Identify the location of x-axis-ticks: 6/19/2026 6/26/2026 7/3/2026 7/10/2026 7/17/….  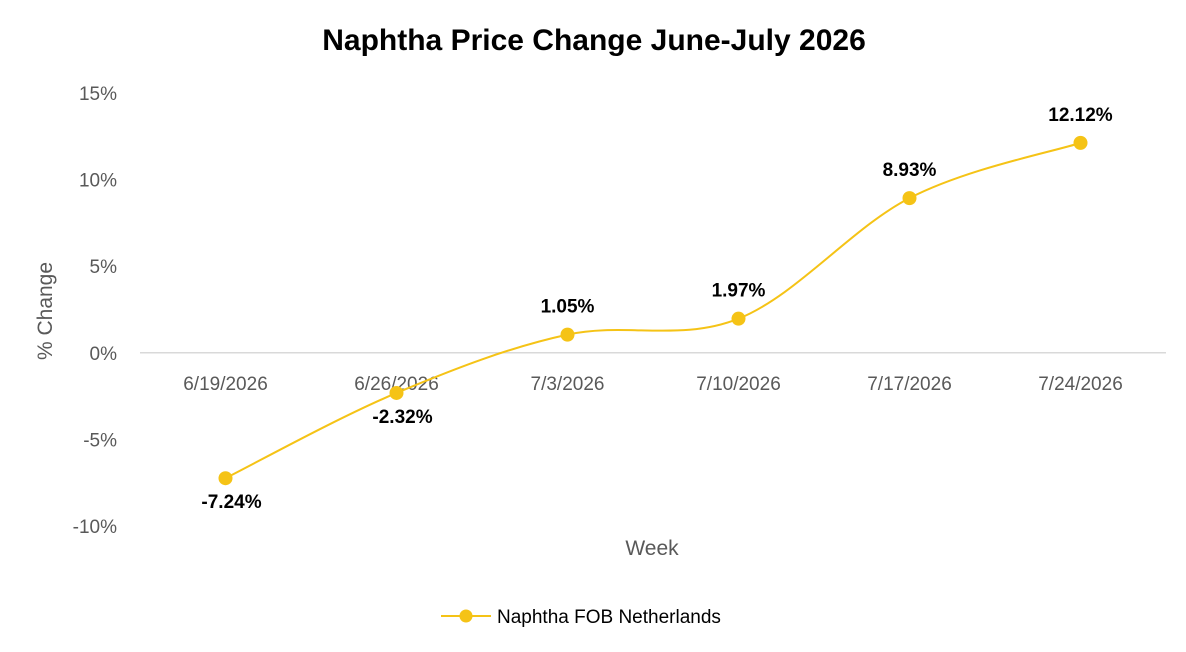
(653, 384).